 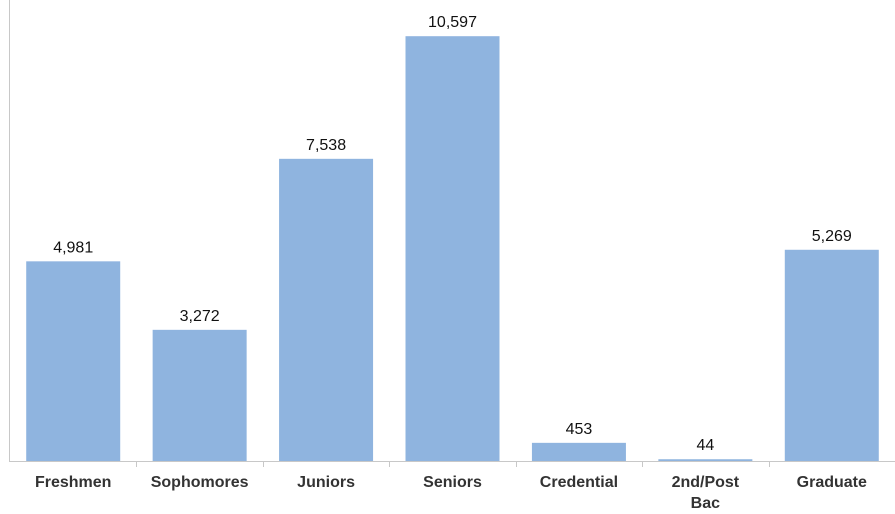 I want to click on category-label: Graduate, so click(x=832, y=482).